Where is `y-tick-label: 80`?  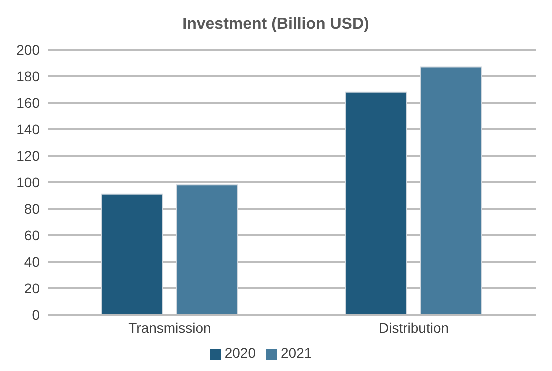 y-tick-label: 80 is located at coordinates (32, 208).